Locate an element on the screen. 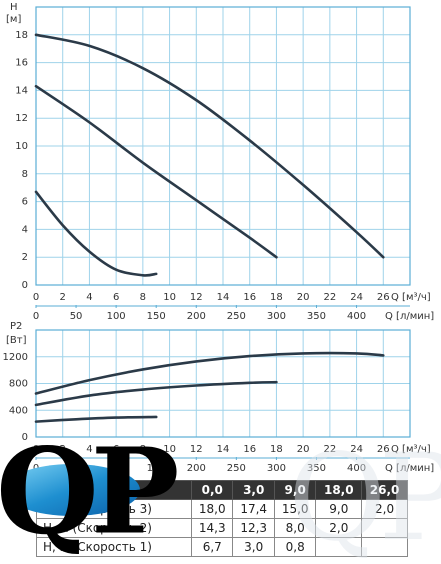 This screenshot has height=564, width=441. logo-water is located at coordinates (72, 490).